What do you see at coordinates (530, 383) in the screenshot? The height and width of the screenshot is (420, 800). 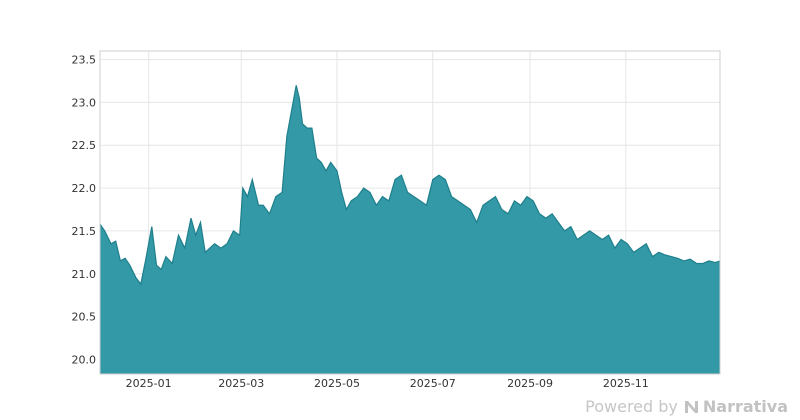 I see `x-tick-label: 2025-09` at bounding box center [530, 383].